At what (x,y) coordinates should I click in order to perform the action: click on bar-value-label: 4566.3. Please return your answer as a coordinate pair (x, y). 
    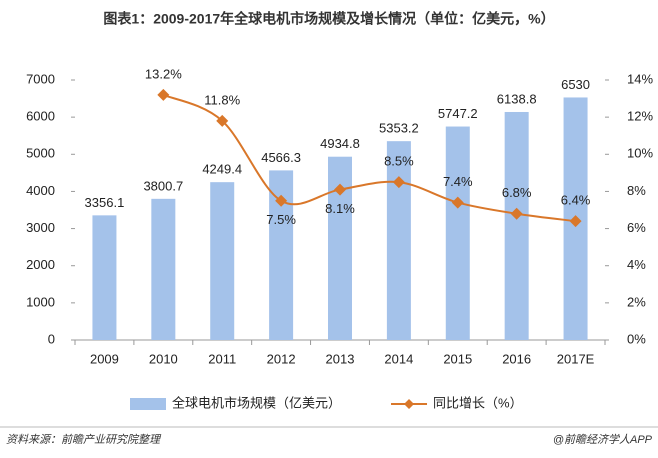
    Looking at the image, I should click on (281, 157).